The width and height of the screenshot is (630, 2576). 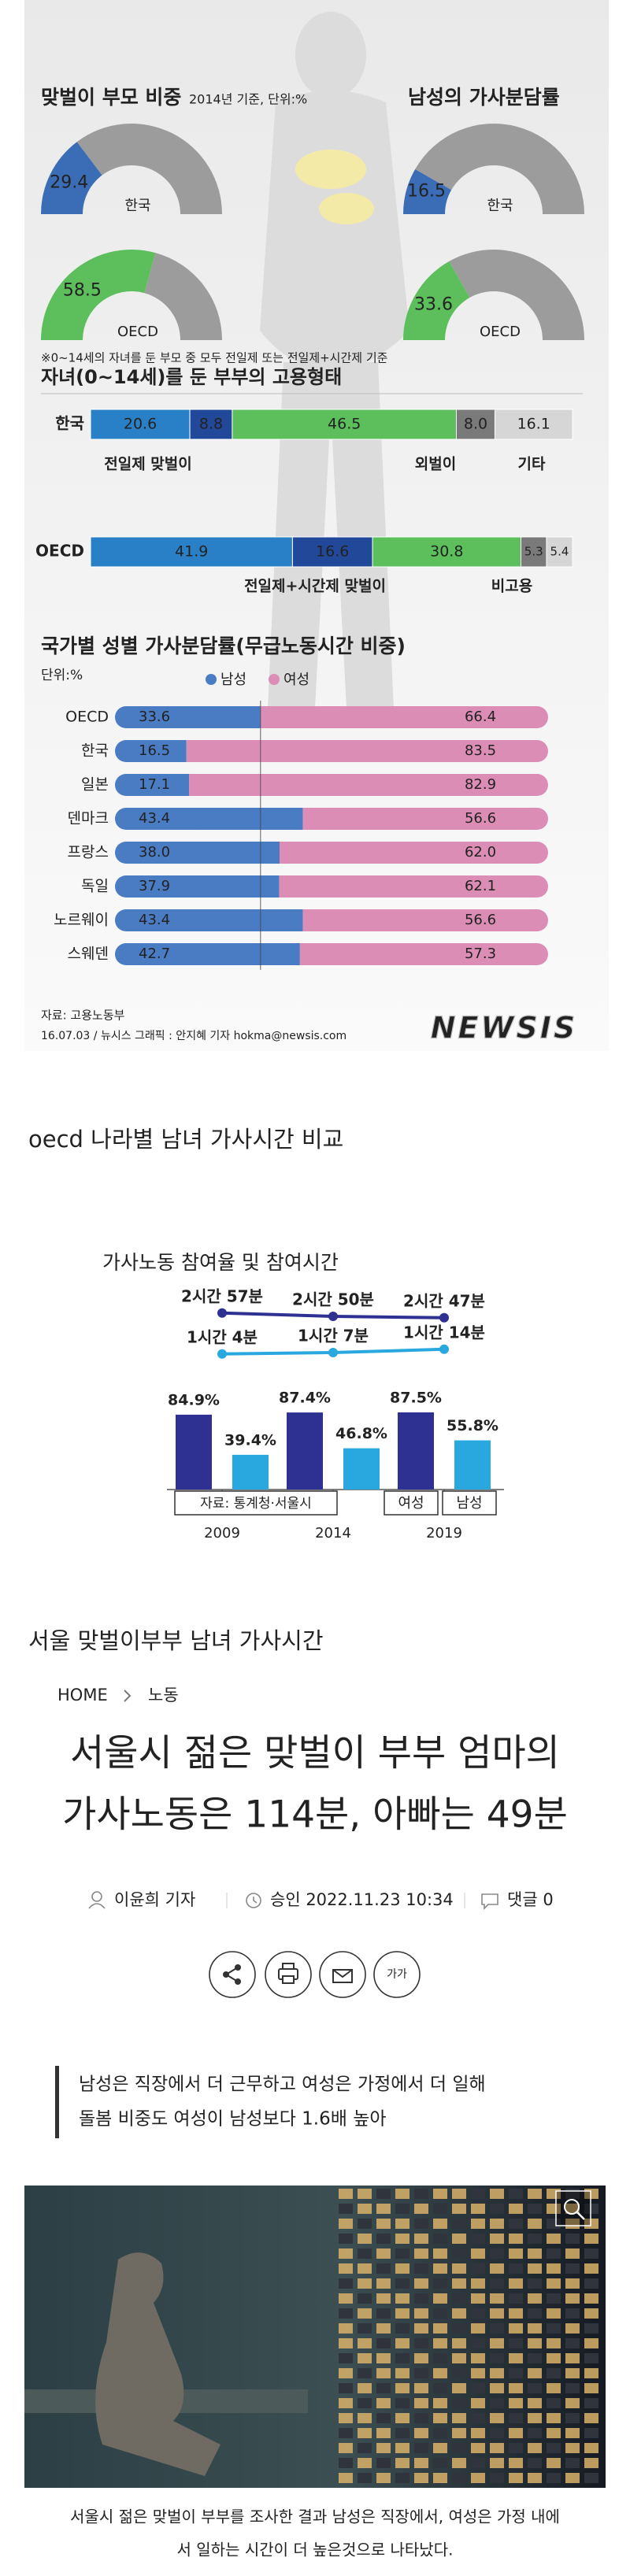 I want to click on bar-value: 56.6, so click(x=480, y=818).